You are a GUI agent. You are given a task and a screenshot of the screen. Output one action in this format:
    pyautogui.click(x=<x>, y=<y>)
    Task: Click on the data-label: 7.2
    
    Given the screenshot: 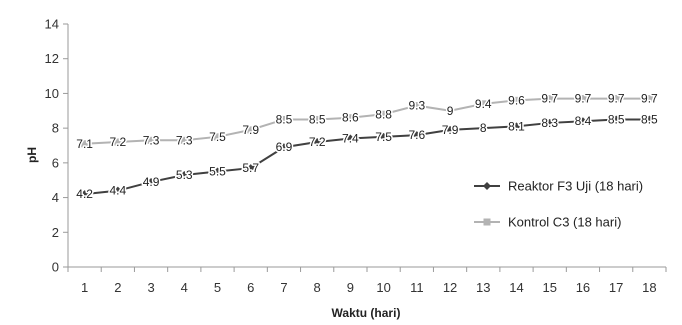 What is the action you would take?
    pyautogui.click(x=317, y=142)
    